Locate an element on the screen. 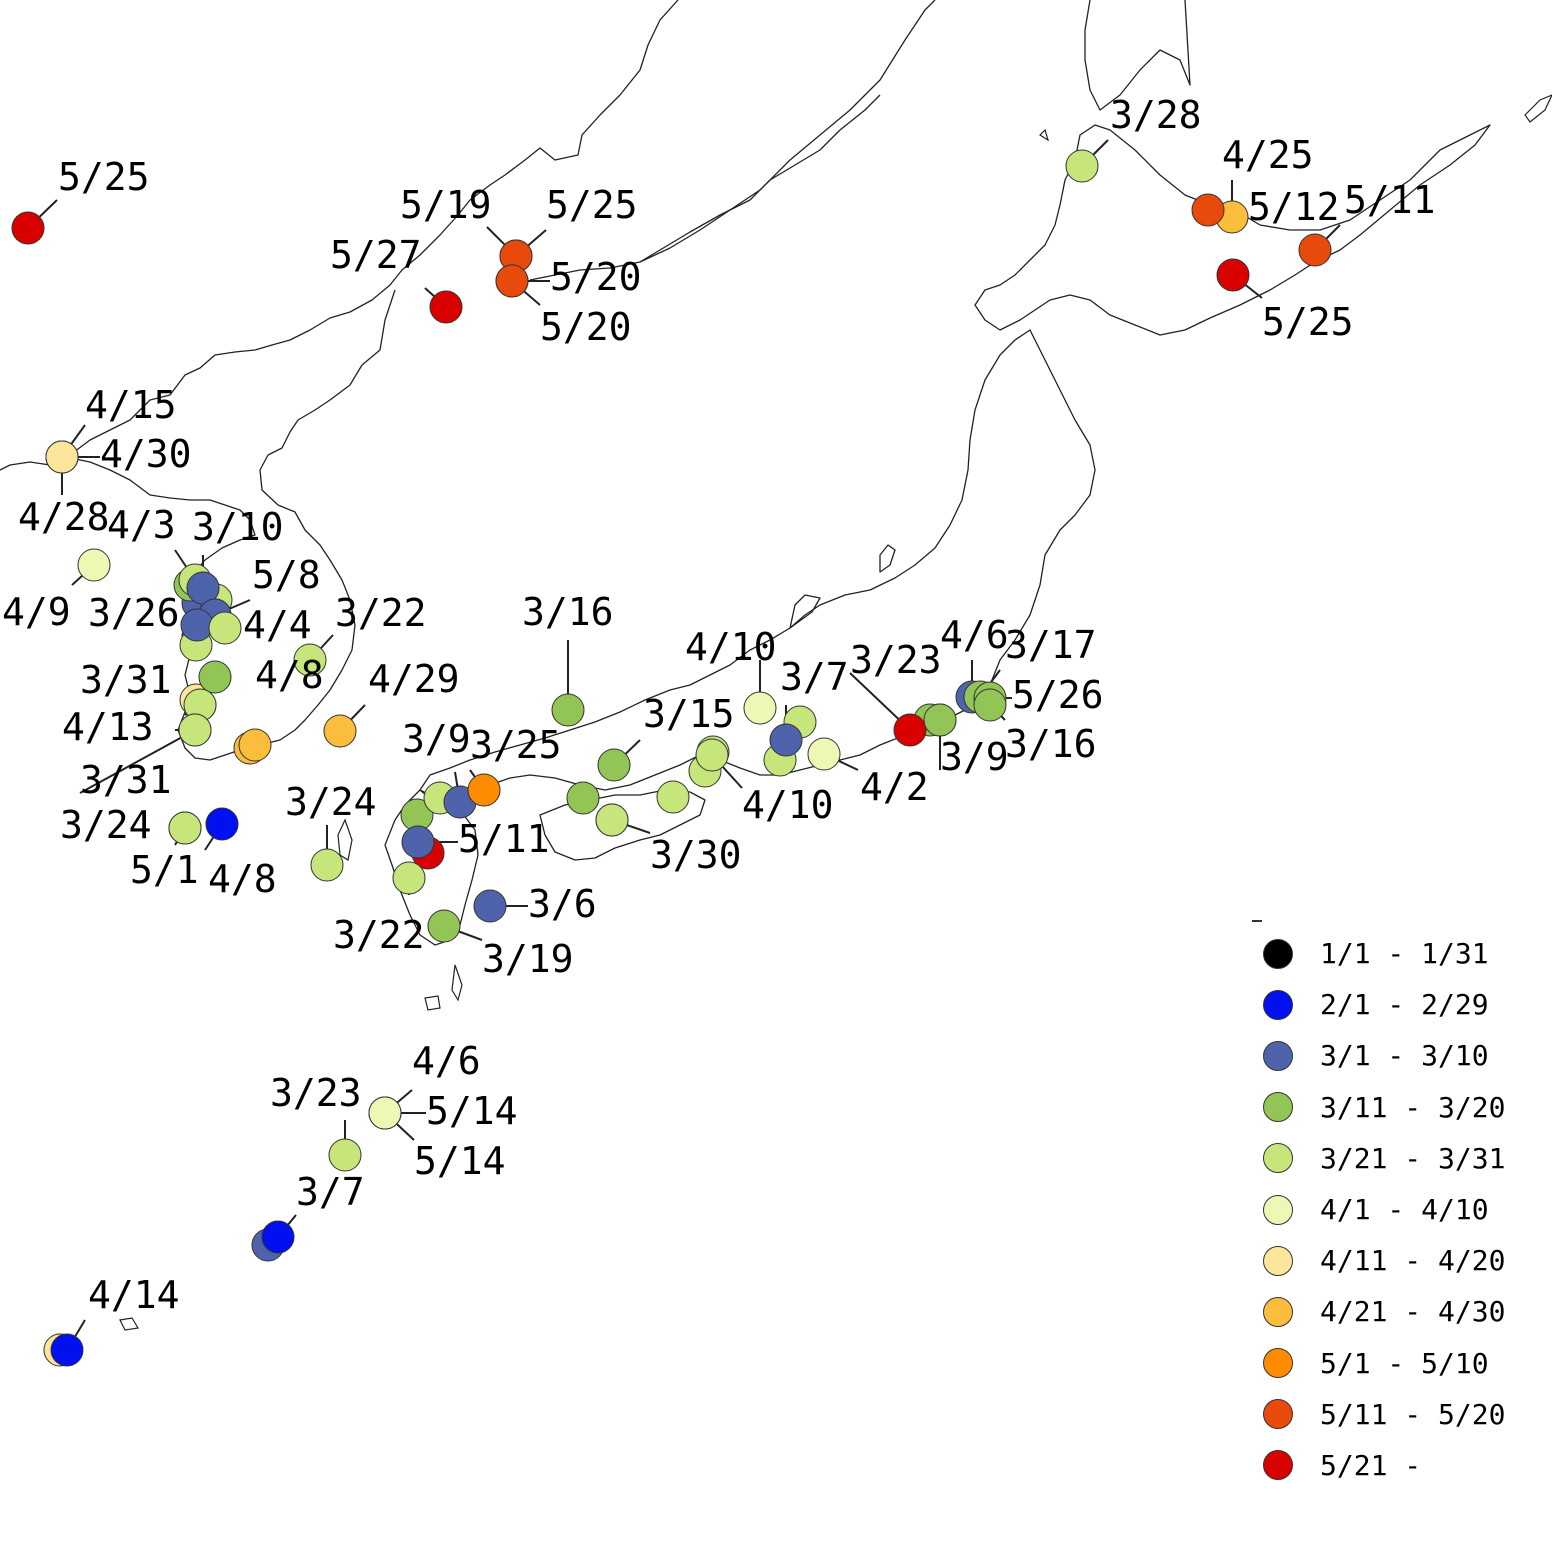 This screenshot has width=1552, height=1546. date-label: 3/30 is located at coordinates (696, 855).